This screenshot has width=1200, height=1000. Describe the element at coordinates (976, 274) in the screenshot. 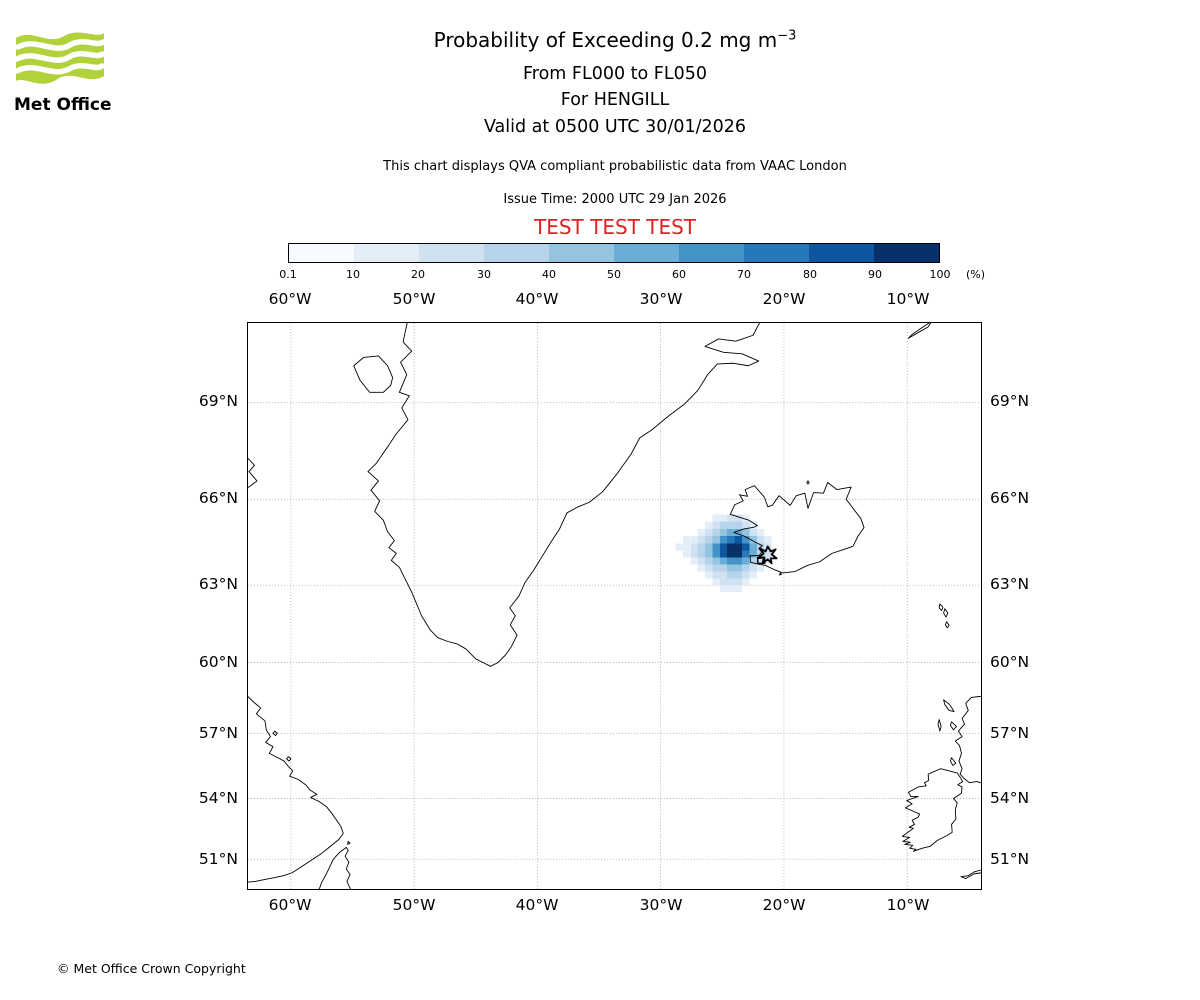

I see `colorbar-unit-label: (%)` at that location.